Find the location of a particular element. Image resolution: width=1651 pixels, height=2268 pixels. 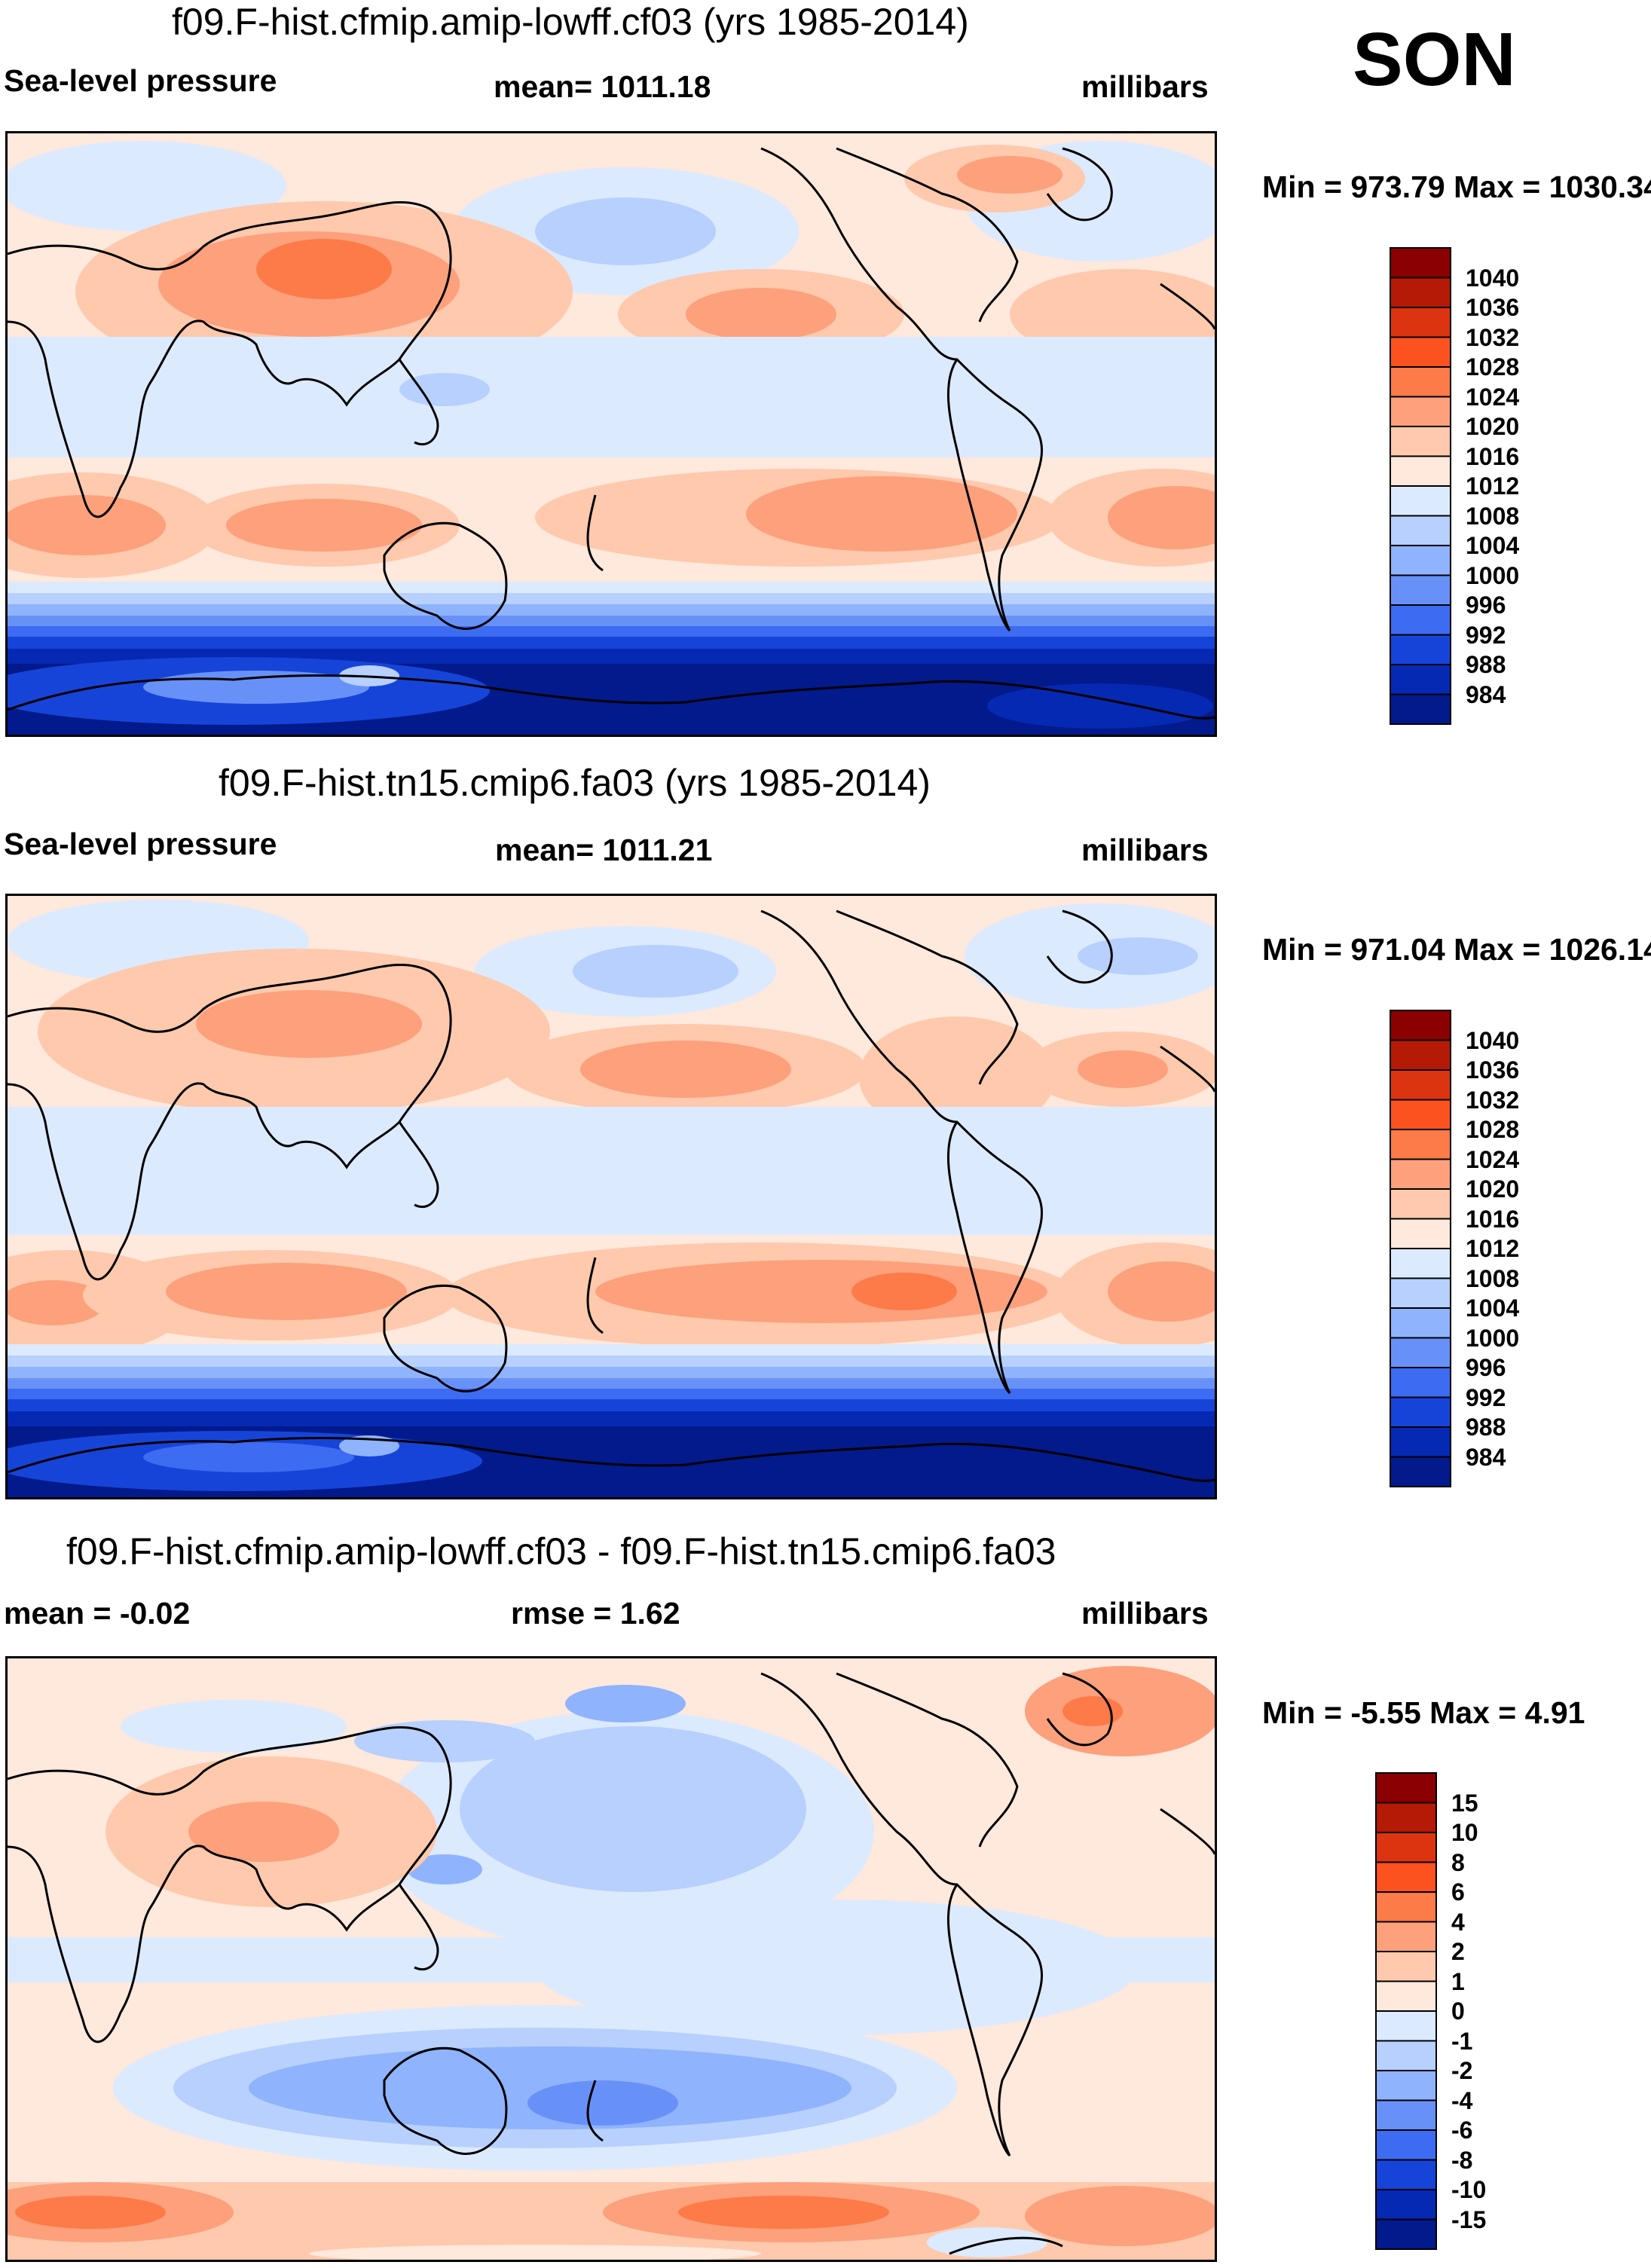

panel1-minmax-label: Min = 973.79 Max = 1030.34 is located at coordinates (1456, 187).